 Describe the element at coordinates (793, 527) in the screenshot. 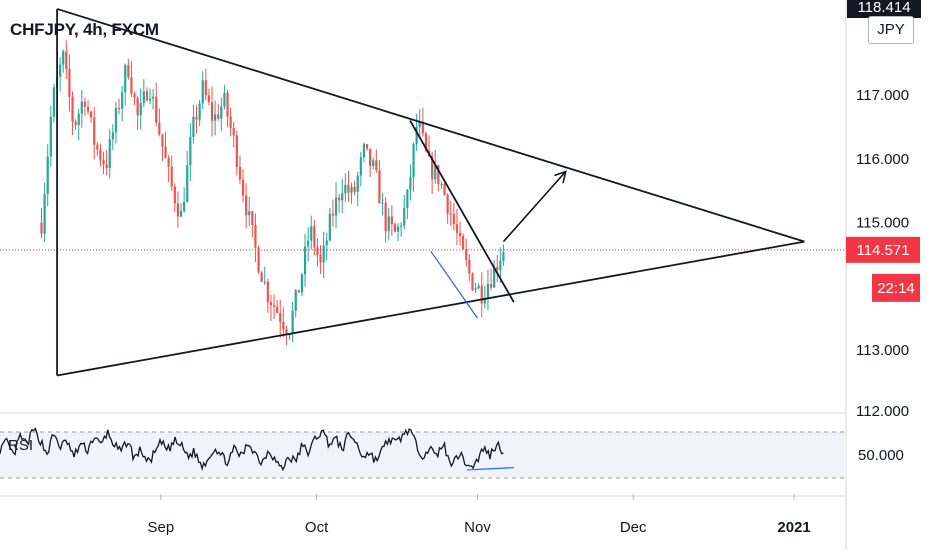

I see `x-tick-label: 2021` at that location.